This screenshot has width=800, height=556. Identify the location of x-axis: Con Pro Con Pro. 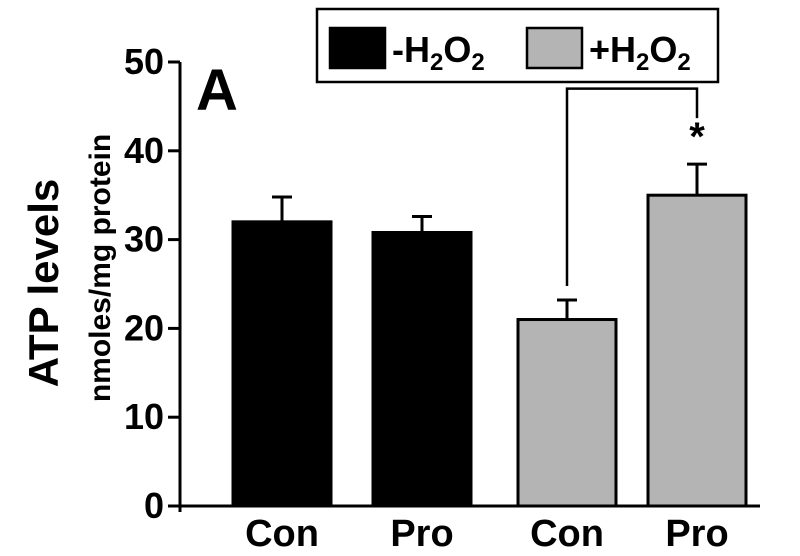
(470, 529).